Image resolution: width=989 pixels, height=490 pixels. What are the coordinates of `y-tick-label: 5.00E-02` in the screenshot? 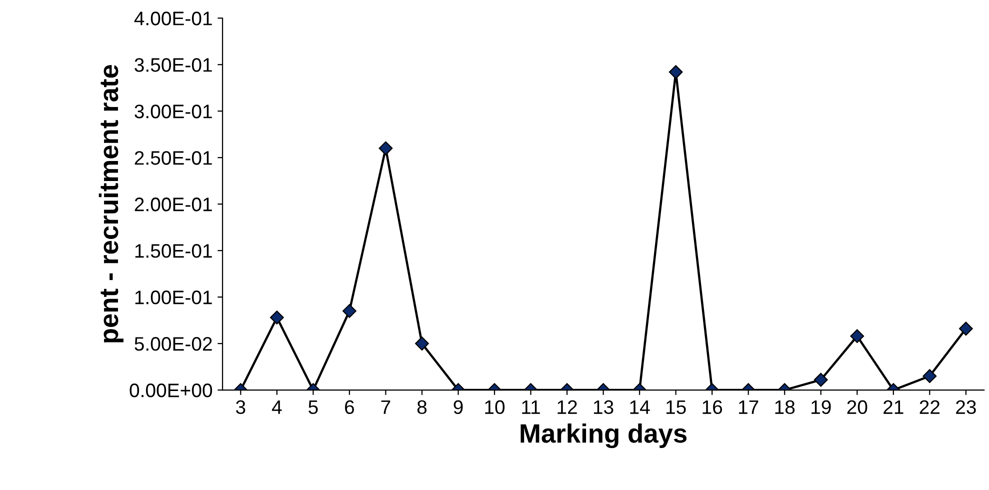 It's located at (173, 344).